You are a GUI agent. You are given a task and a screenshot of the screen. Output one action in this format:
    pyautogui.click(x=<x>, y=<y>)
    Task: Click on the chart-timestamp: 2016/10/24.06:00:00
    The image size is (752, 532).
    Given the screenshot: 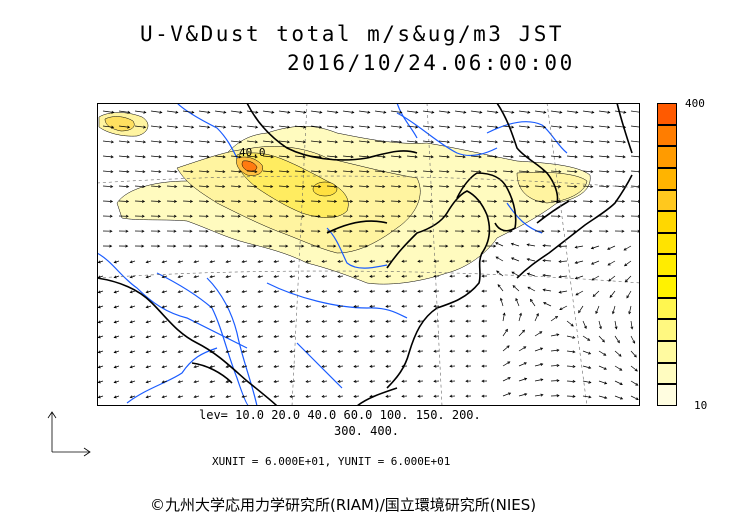 What is the action you would take?
    pyautogui.click(x=431, y=63)
    